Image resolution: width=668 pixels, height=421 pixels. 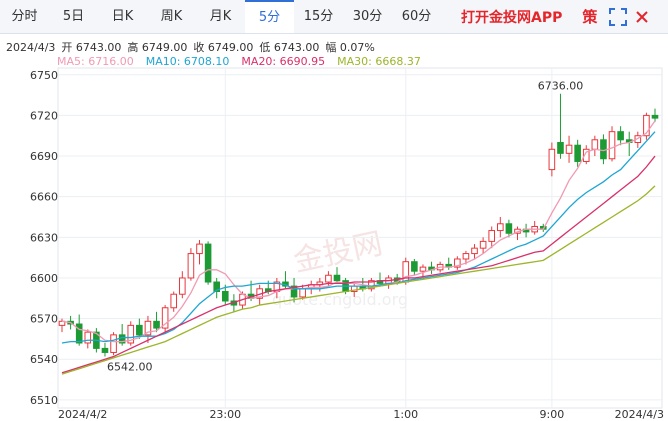 I want to click on legend-entry: MA30: 6668.37, so click(x=379, y=61).